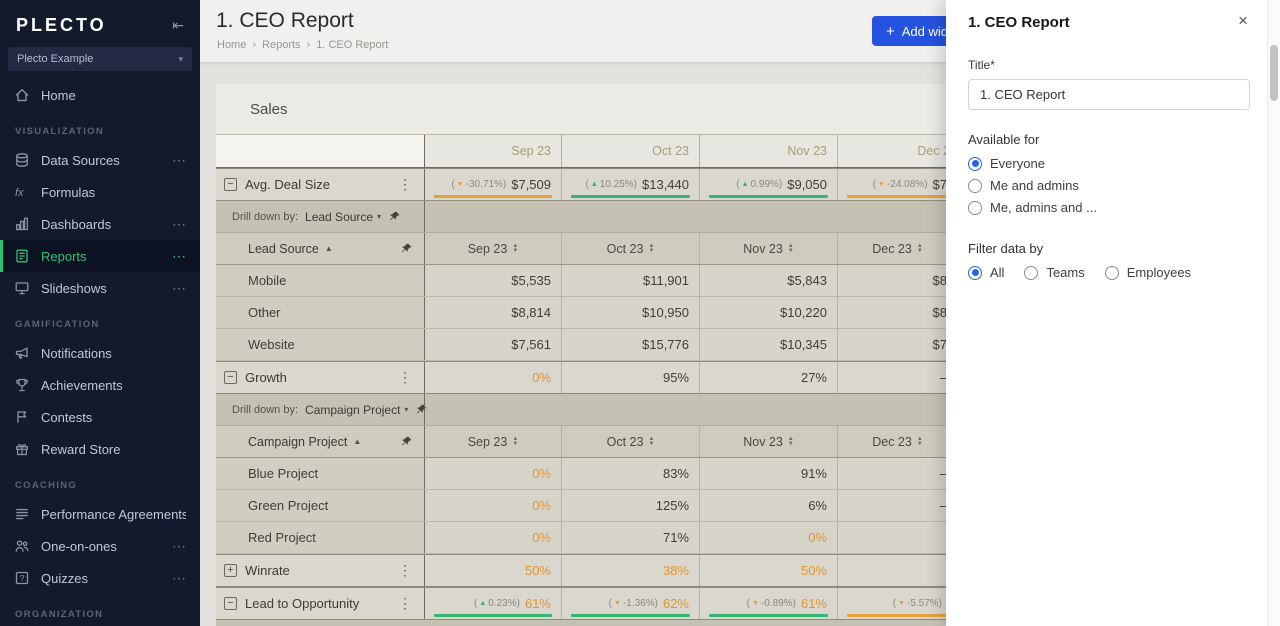 Image resolution: width=1280 pixels, height=626 pixels. I want to click on column-header-sep-23: Sep 23, so click(492, 151).